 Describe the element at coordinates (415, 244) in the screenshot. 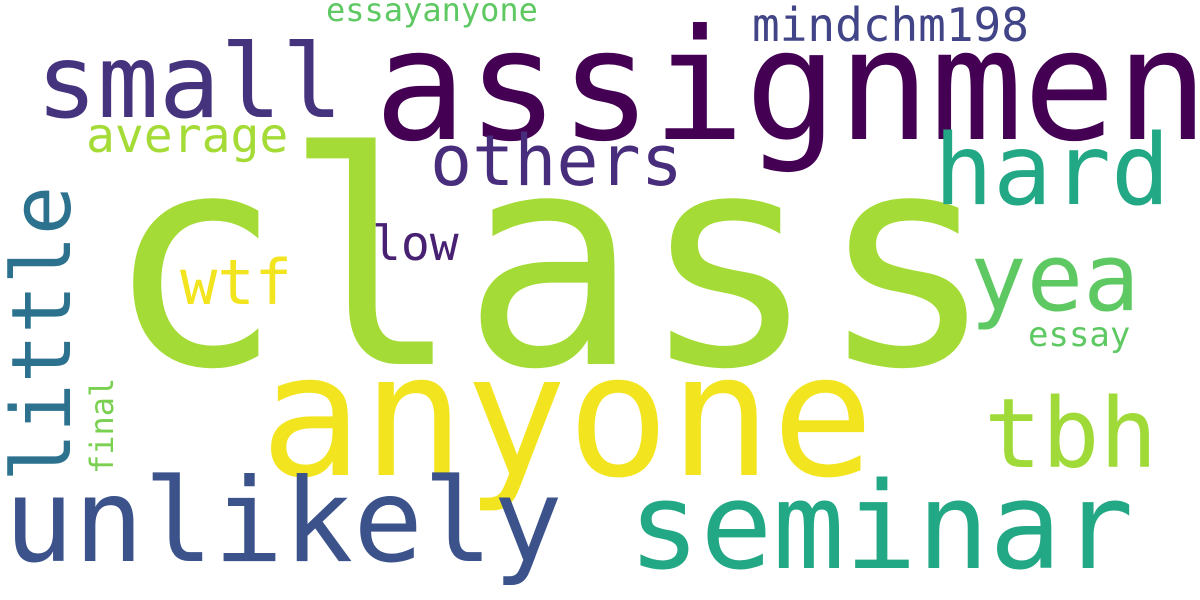

I see `word-low: low` at that location.